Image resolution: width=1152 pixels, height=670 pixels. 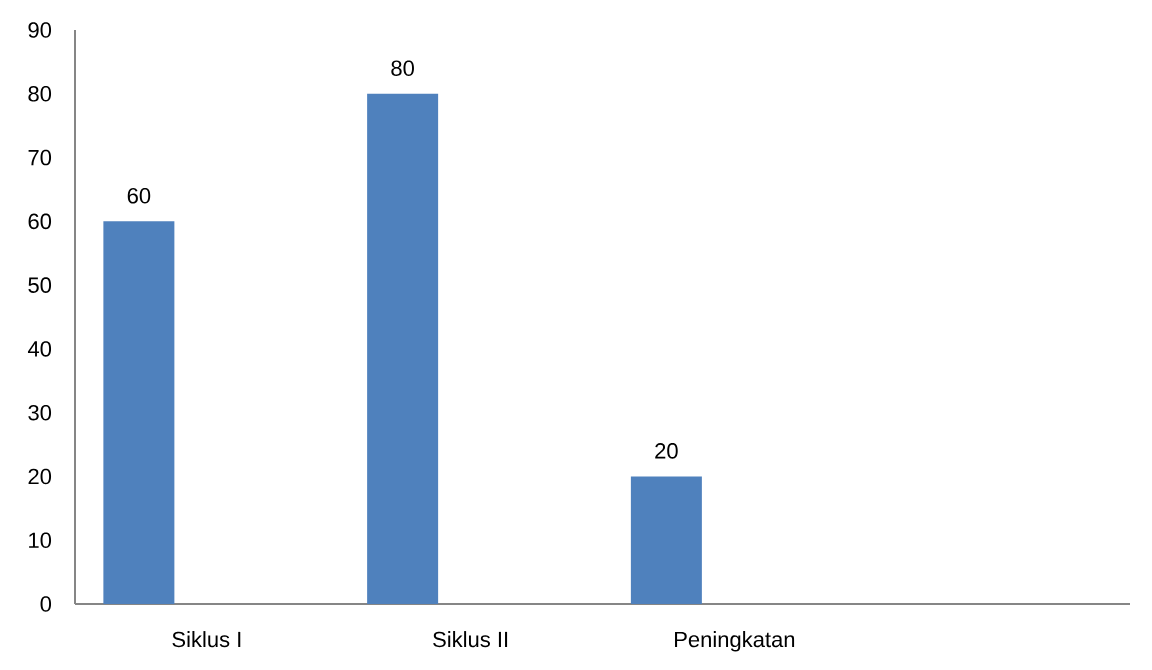 I want to click on data-label: 80, so click(x=402, y=68).